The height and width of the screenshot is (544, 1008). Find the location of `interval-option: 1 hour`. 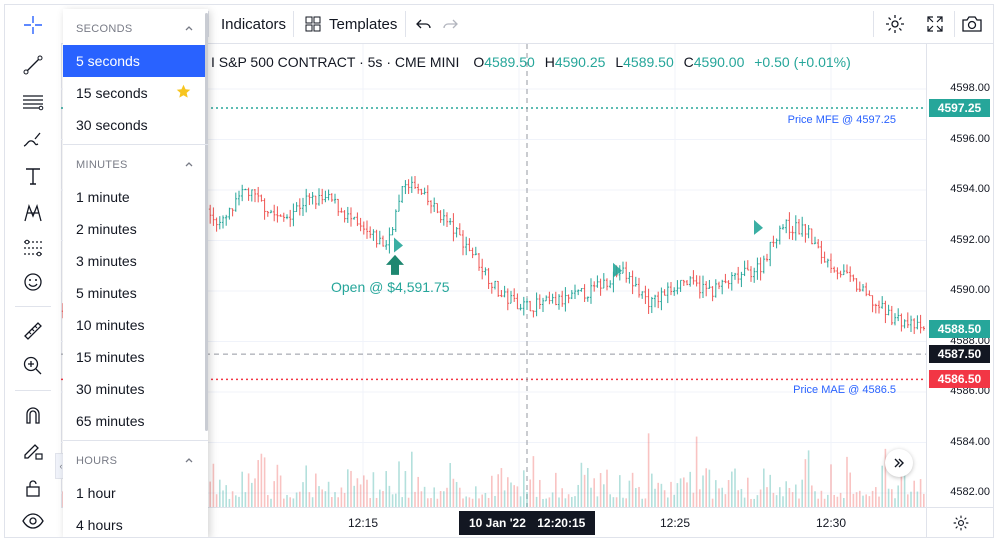

interval-option: 1 hour is located at coordinates (134, 493).